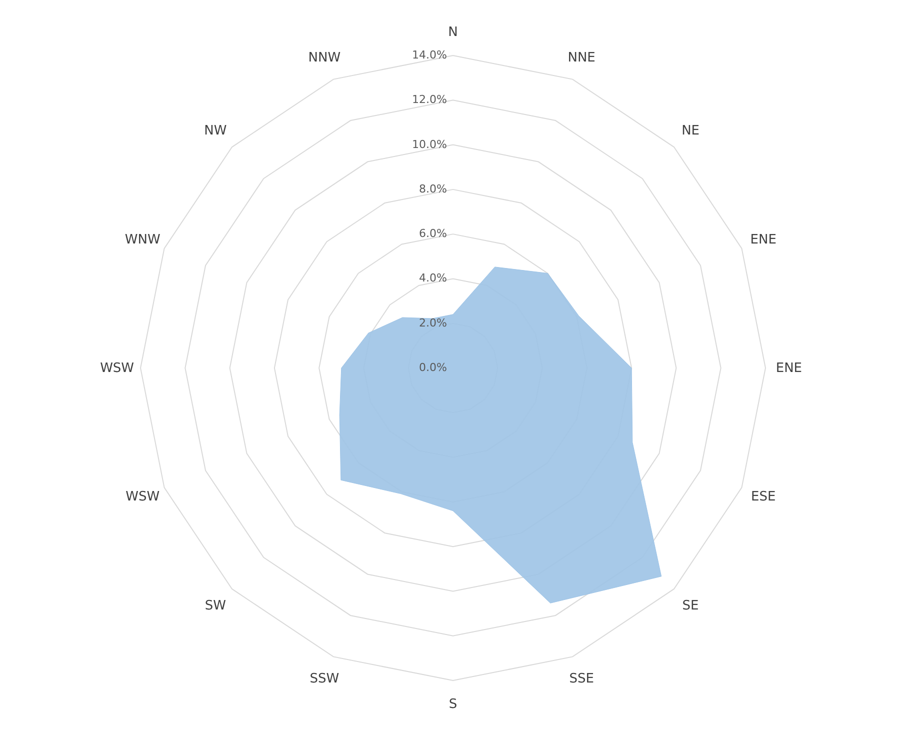 The image size is (908, 737). I want to click on y-tick-label: 8.0%, so click(433, 189).